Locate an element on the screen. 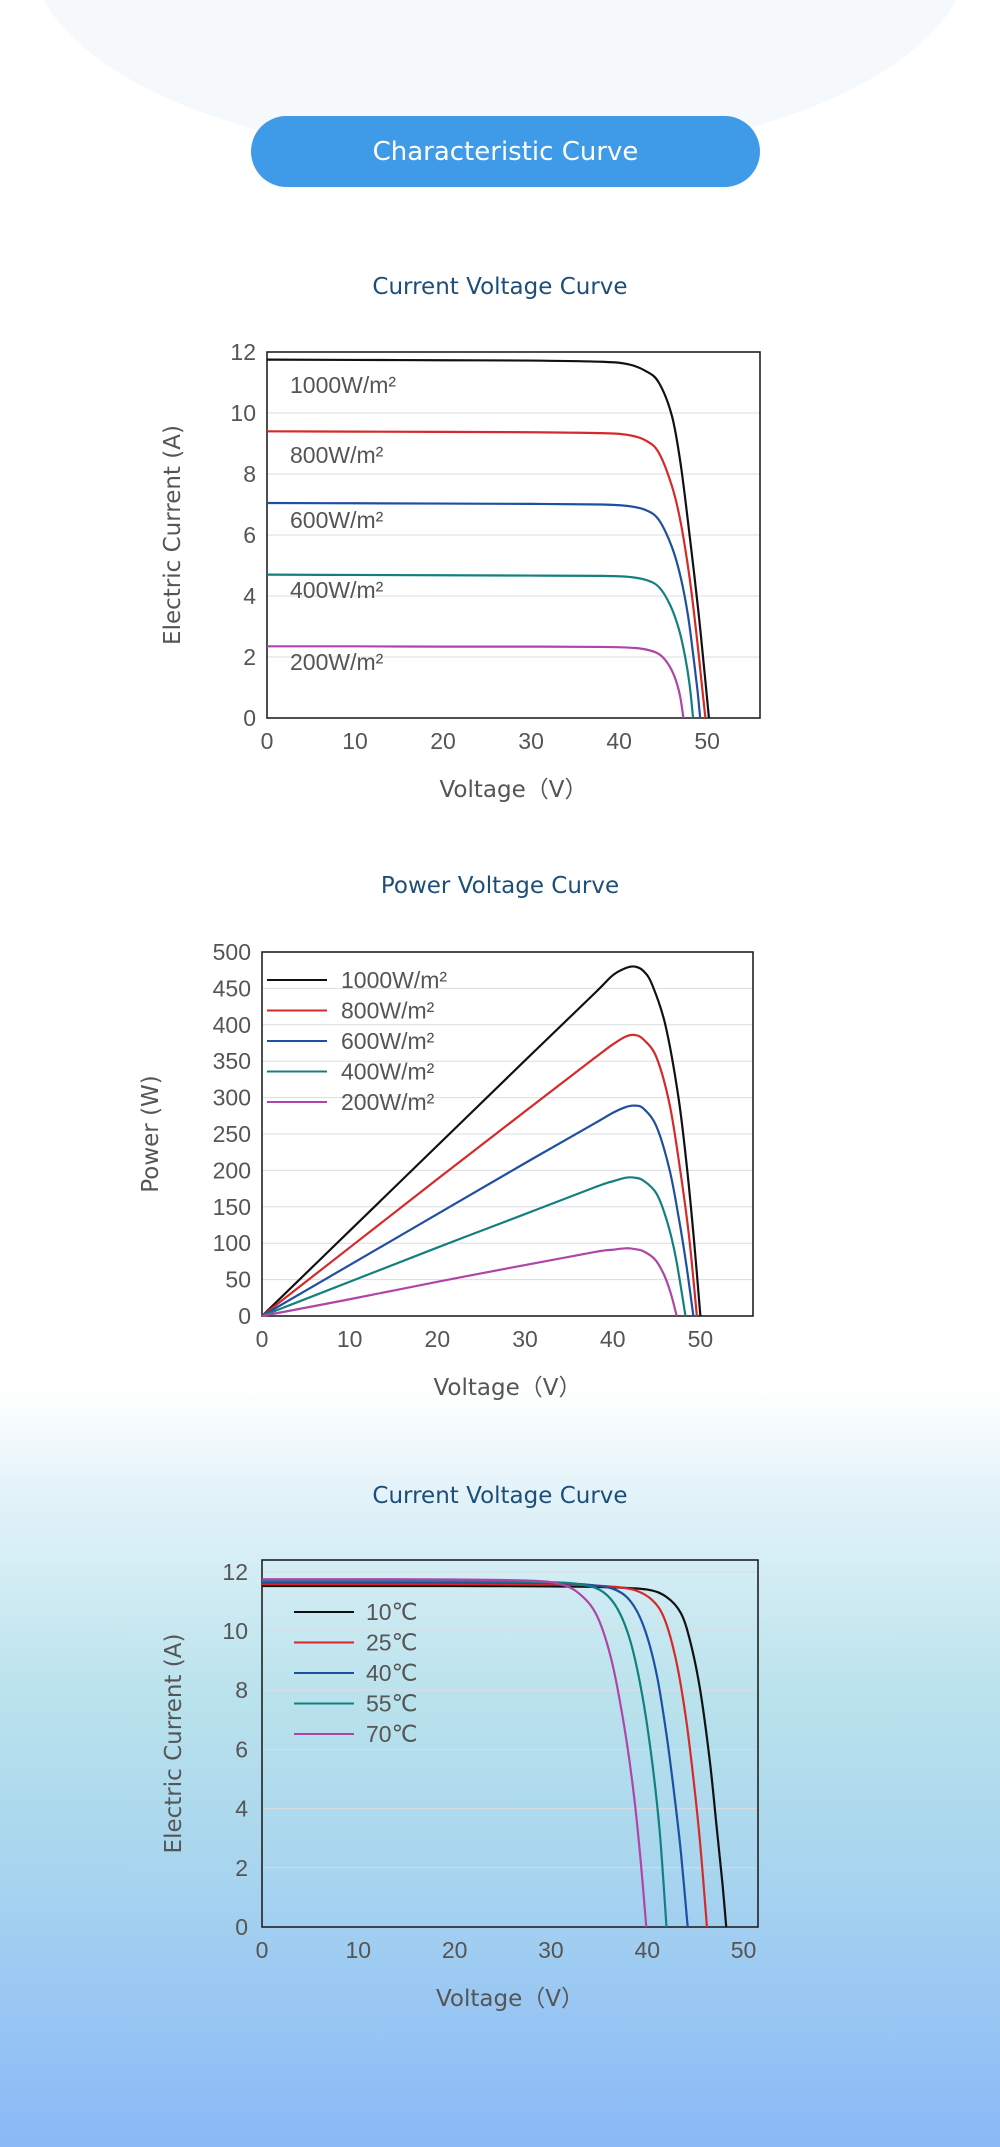  section-header-pill: Characteristic Curve is located at coordinates (505, 151).